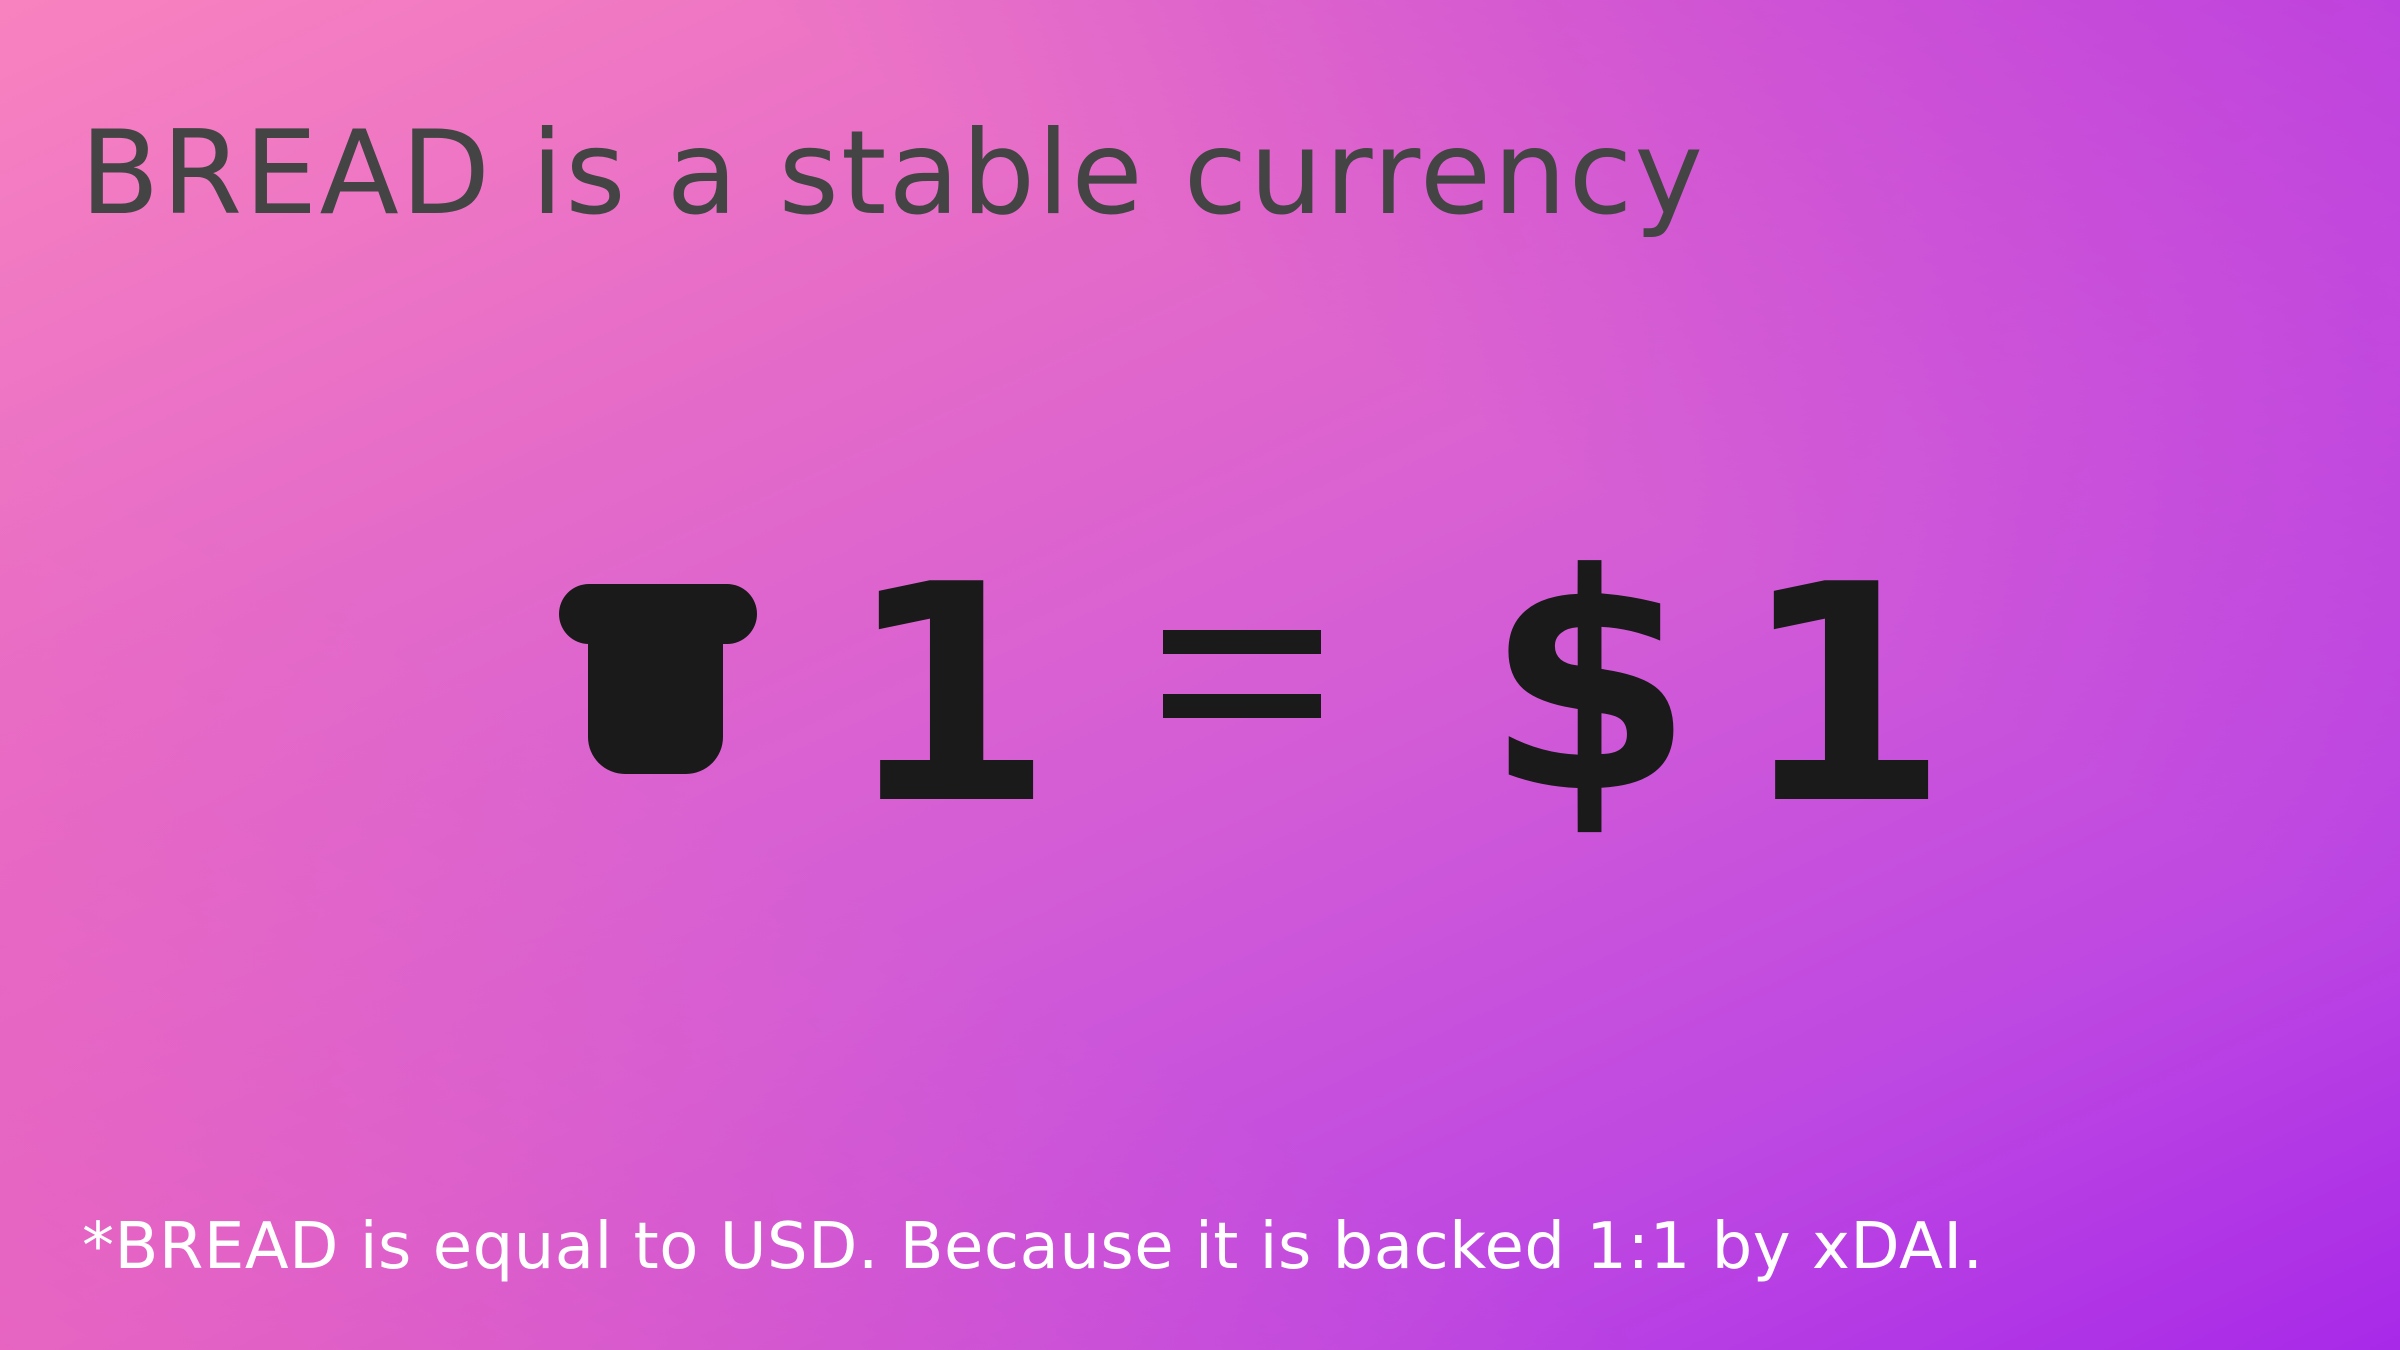  I want to click on usd-amount: 1, so click(1844, 695).